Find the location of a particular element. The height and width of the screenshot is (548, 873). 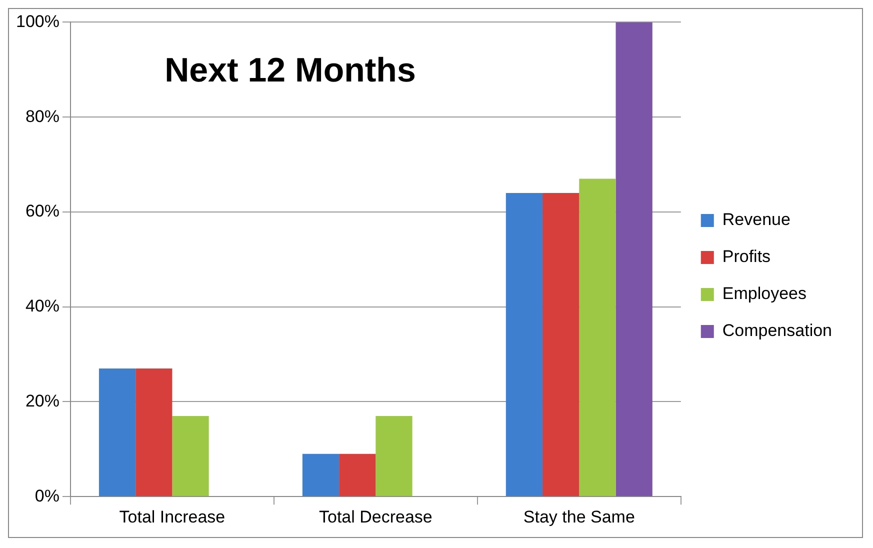

y-tick-label: 40% is located at coordinates (42, 306).